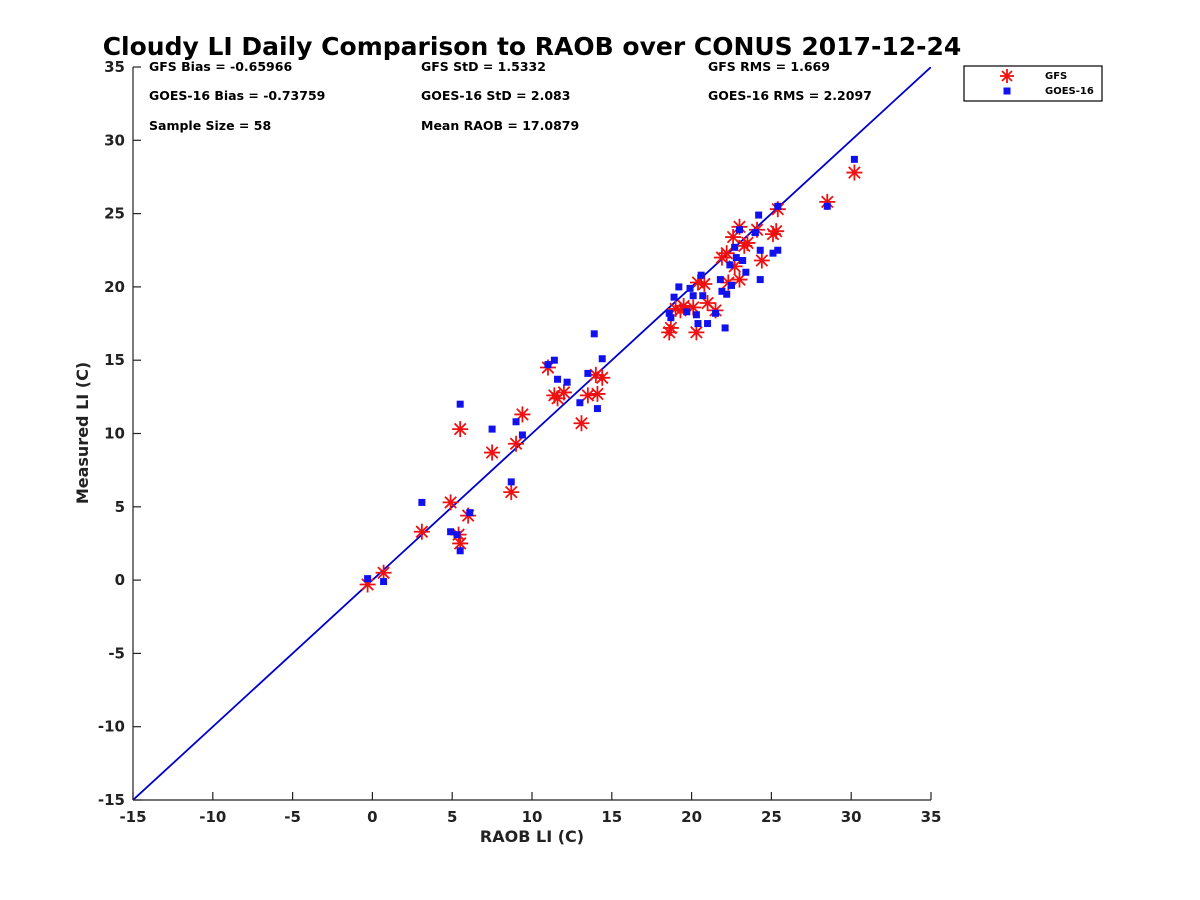  Describe the element at coordinates (771, 817) in the screenshot. I see `x-tick-label: 25` at that location.